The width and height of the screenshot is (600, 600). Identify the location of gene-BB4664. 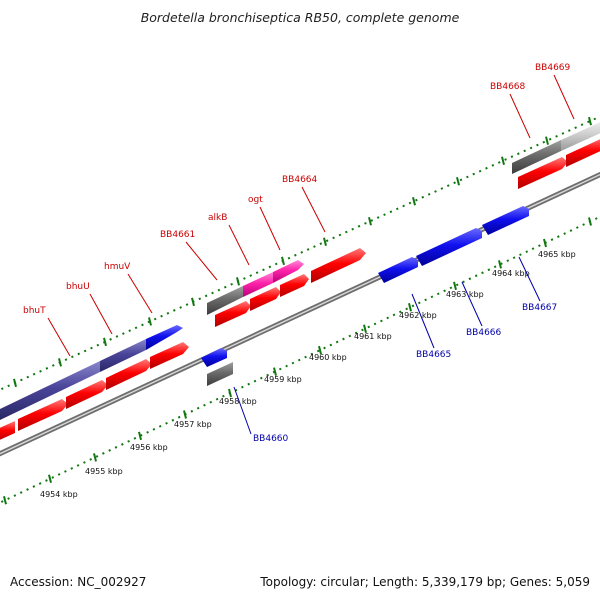
(338, 265).